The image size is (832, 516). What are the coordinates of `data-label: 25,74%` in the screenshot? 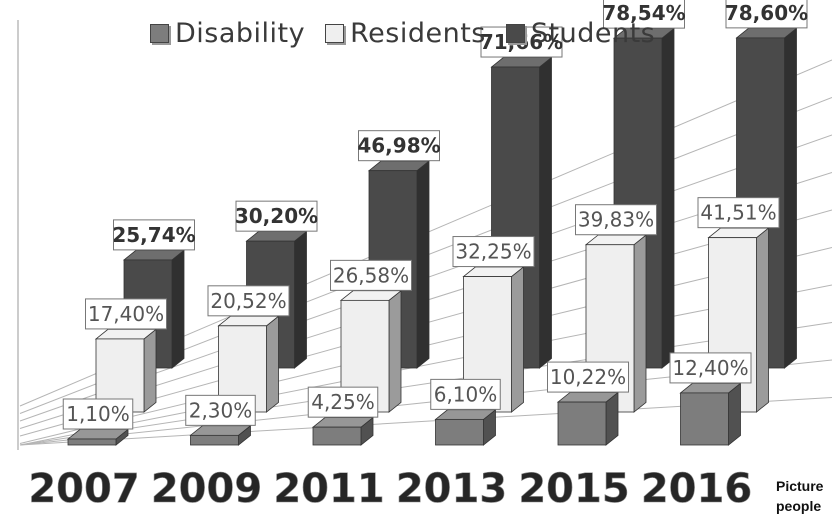 It's located at (153, 235).